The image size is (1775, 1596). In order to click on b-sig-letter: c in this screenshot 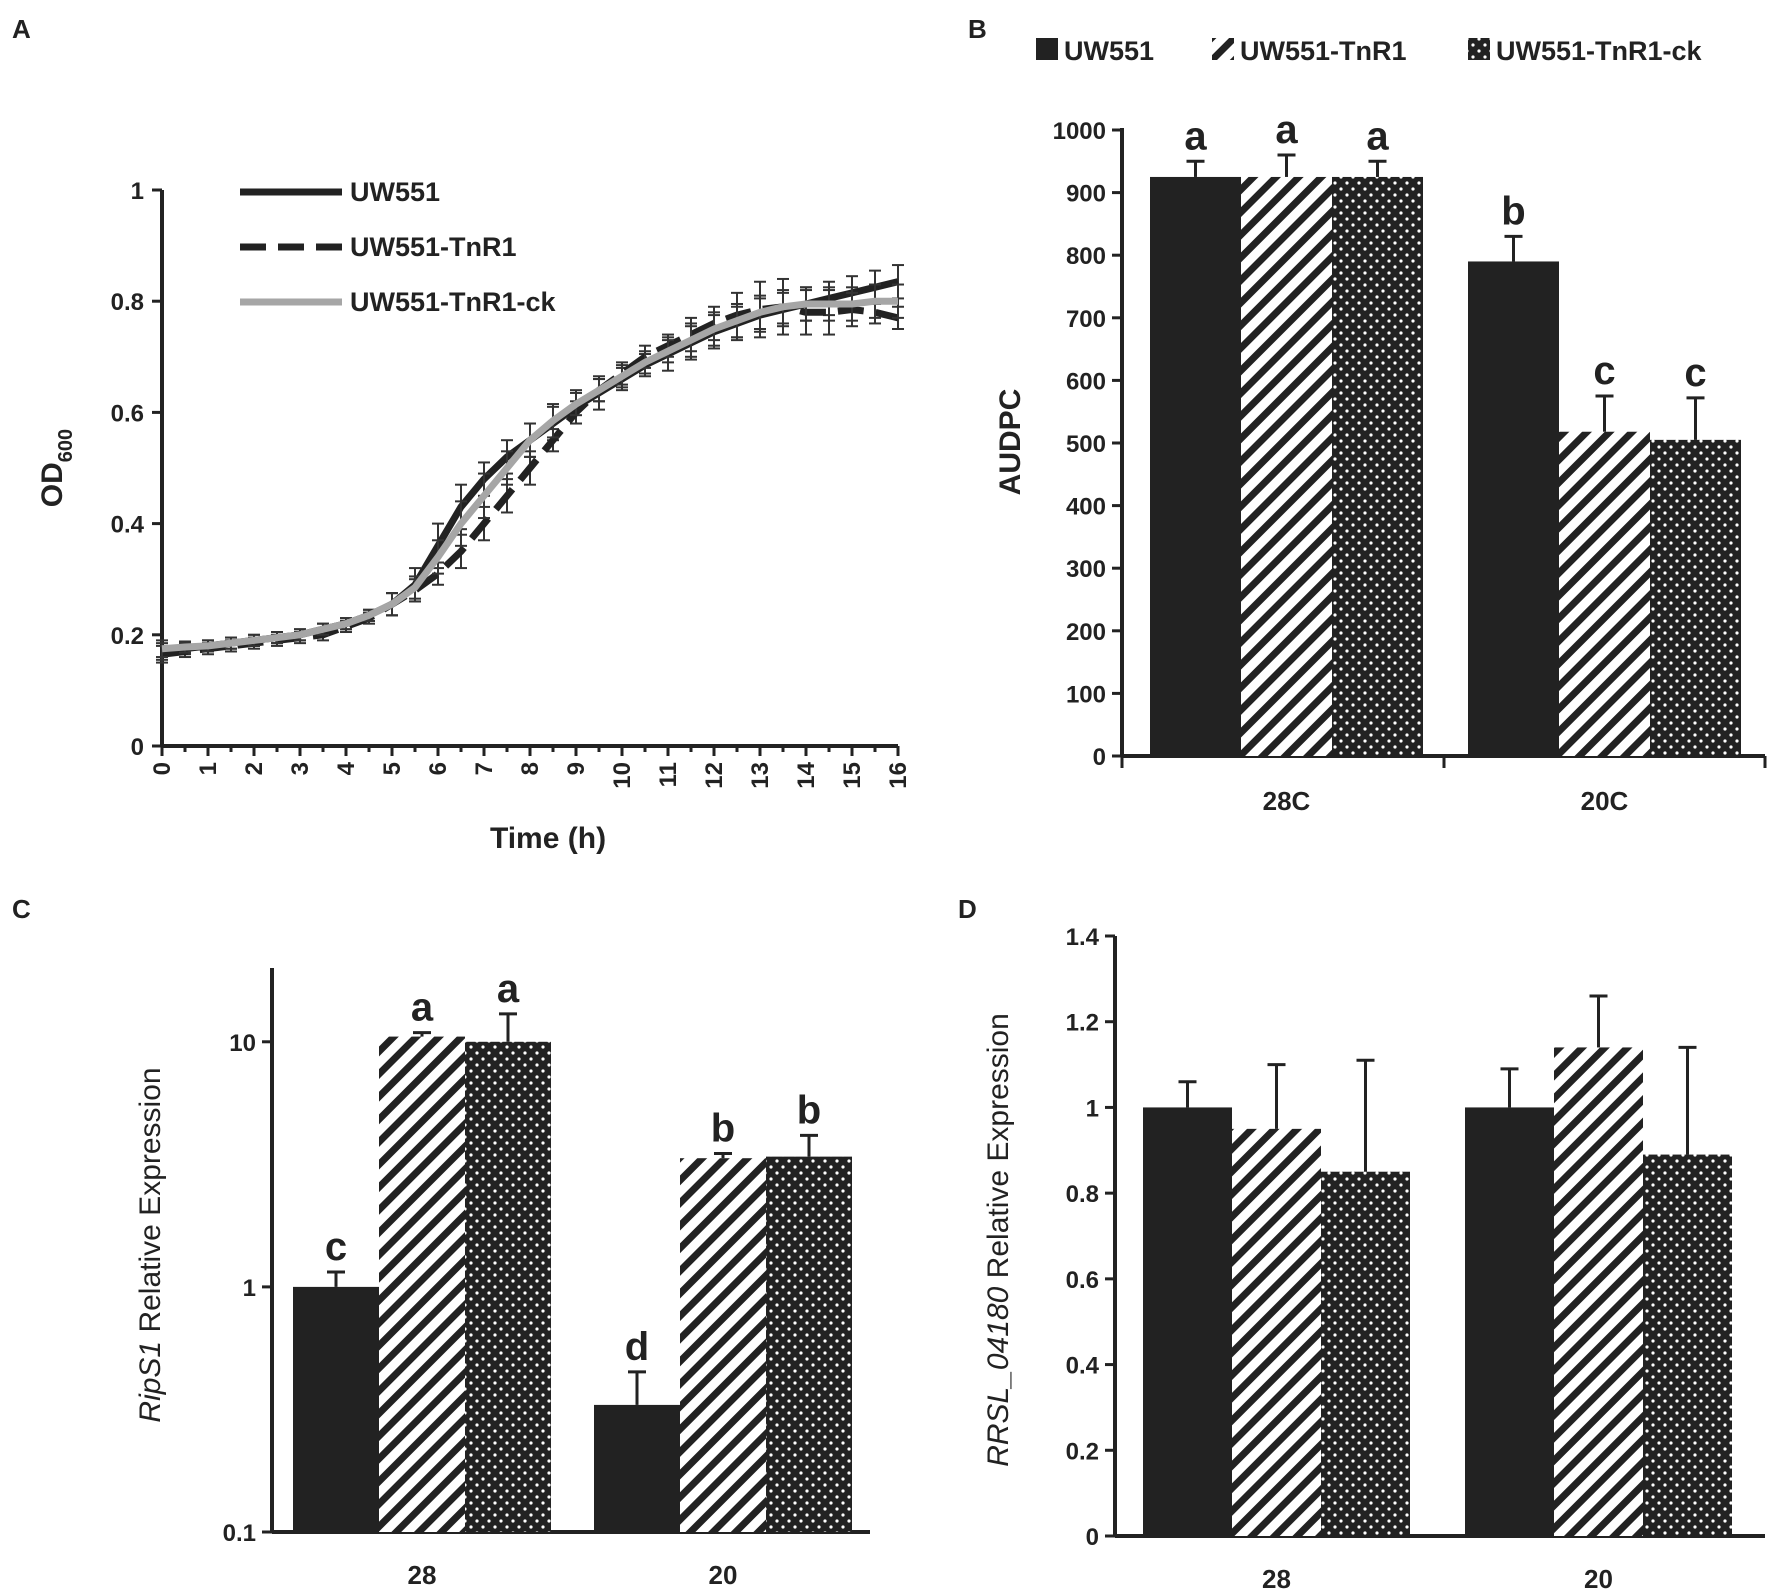, I will do `click(1604, 371)`.